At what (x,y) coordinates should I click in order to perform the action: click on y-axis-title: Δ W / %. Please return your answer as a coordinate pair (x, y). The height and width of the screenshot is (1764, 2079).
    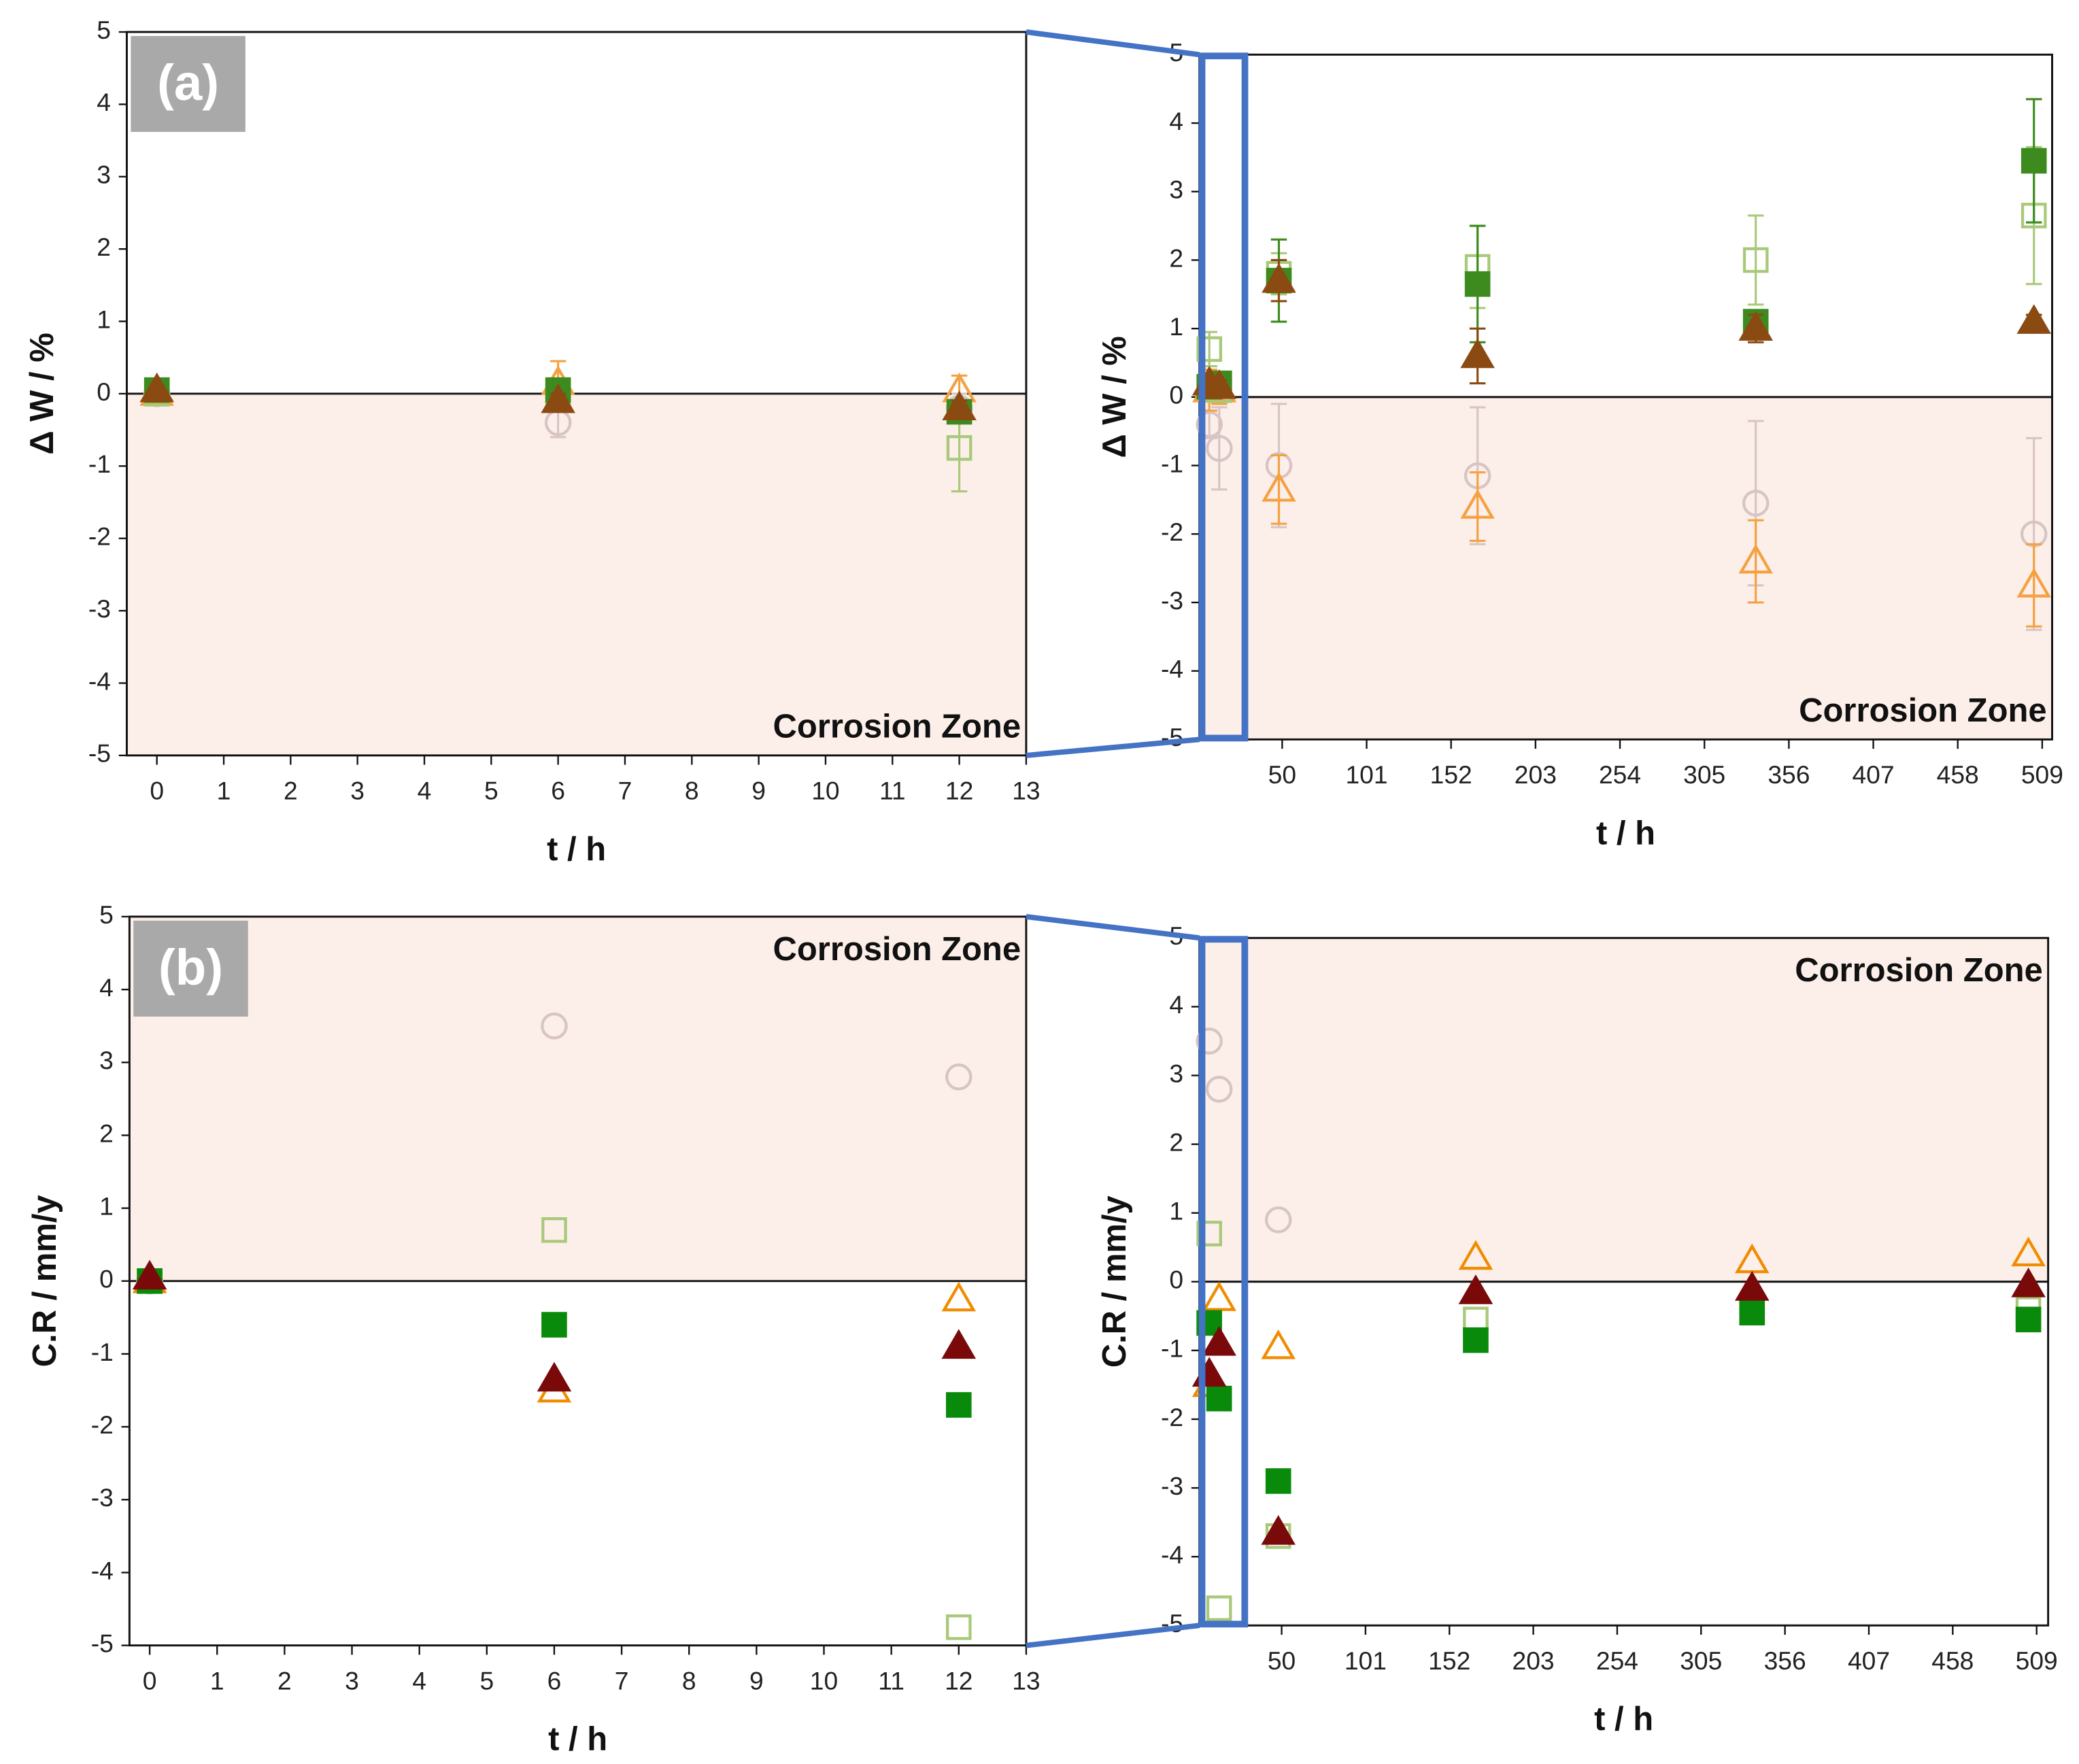
    Looking at the image, I should click on (42, 393).